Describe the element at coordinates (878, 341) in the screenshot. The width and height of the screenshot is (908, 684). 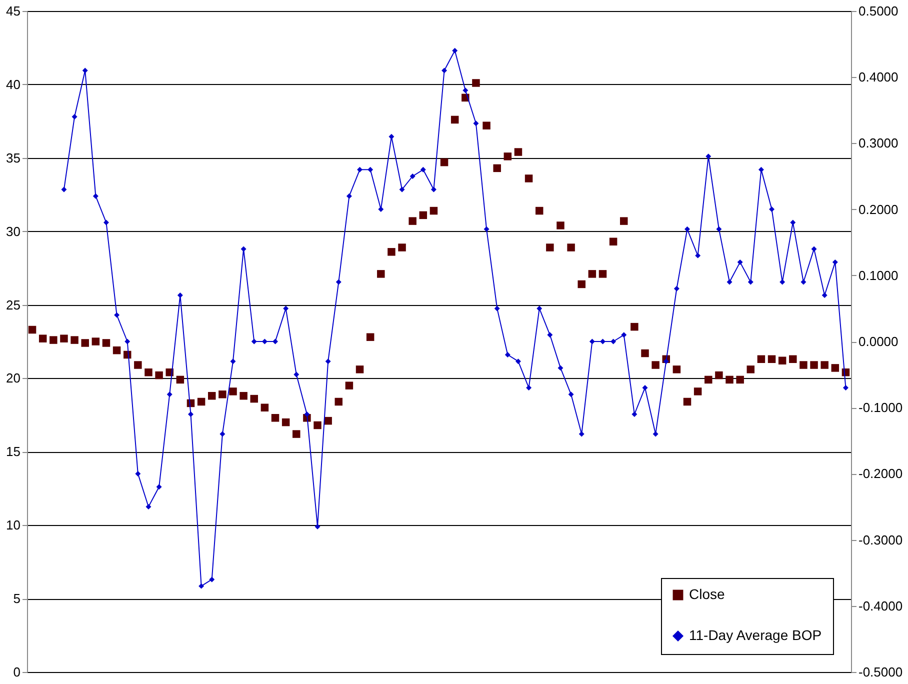
I see `y2-tick-label: 0.0000` at that location.